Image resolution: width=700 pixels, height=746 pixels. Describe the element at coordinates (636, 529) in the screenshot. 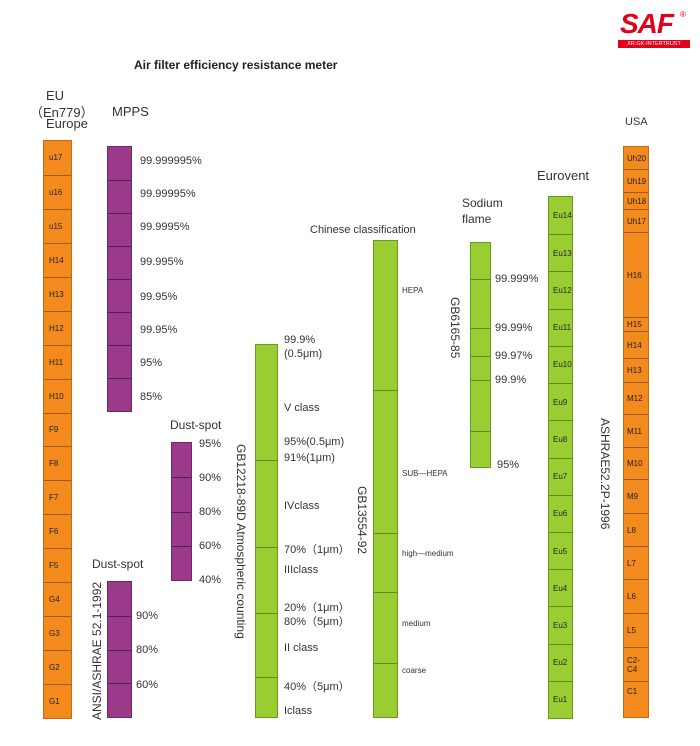

I see `usa-class-cell: L8` at that location.